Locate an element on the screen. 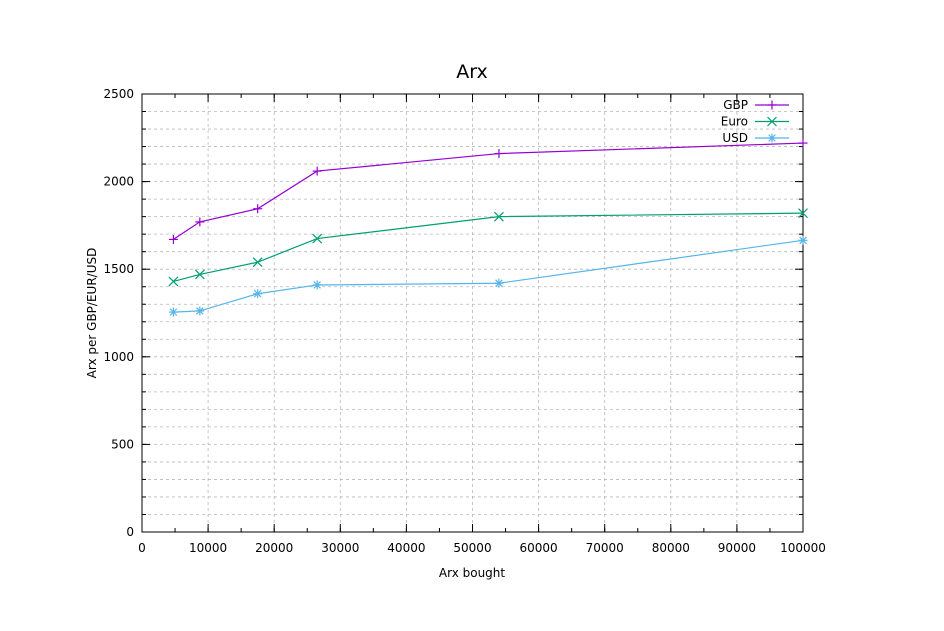 The width and height of the screenshot is (944, 631). y-tick-label: 500 is located at coordinates (122, 444).